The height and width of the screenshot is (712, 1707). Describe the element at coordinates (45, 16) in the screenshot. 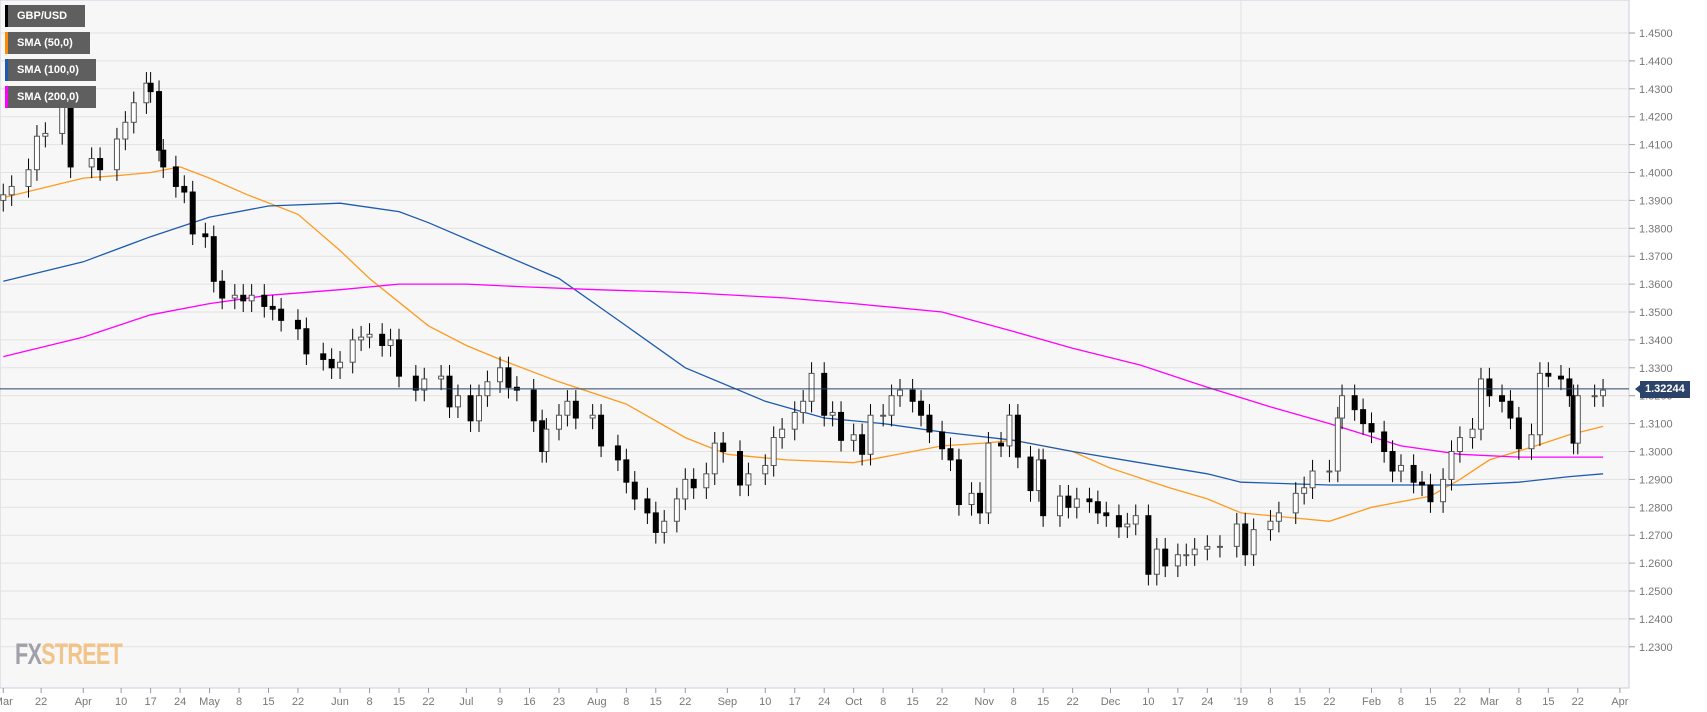

I see `legend-gbpusd: GBP/USD` at that location.